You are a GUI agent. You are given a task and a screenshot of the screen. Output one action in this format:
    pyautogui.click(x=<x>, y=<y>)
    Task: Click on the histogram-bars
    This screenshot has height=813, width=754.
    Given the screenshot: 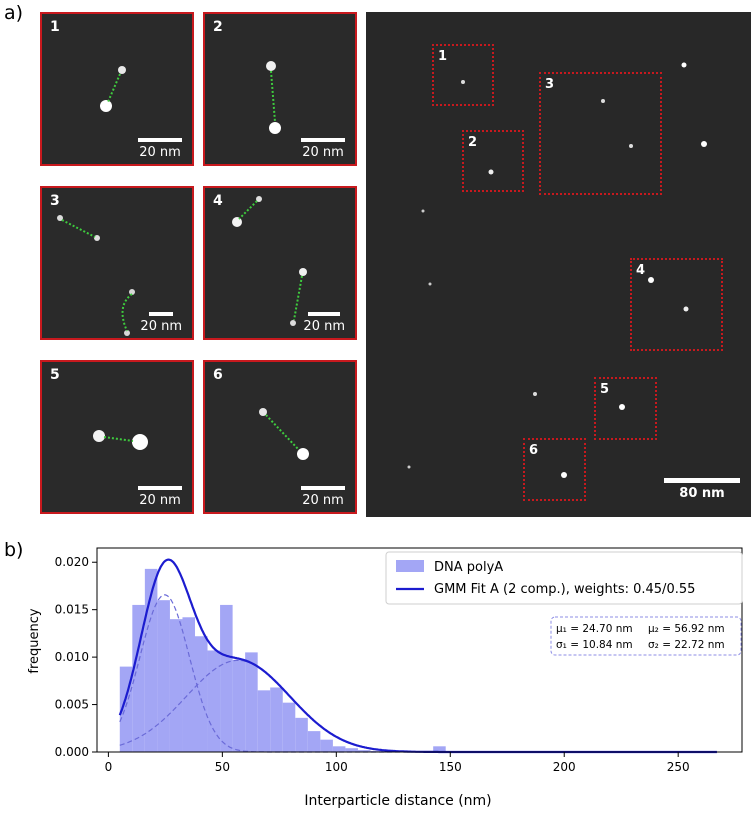 What is the action you would take?
    pyautogui.click(x=282, y=660)
    